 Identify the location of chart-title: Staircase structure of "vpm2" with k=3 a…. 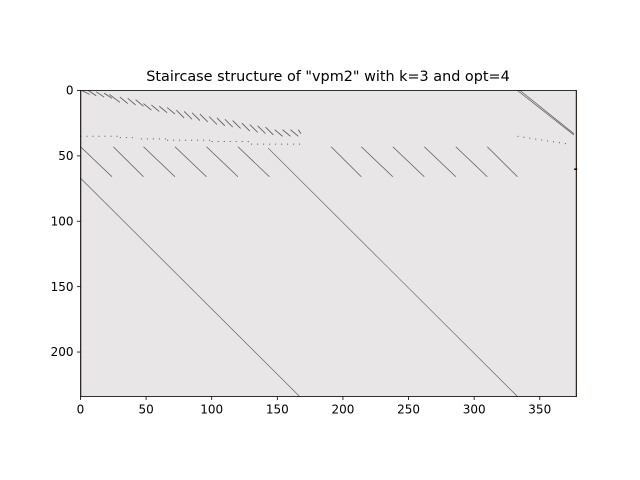
(327, 77).